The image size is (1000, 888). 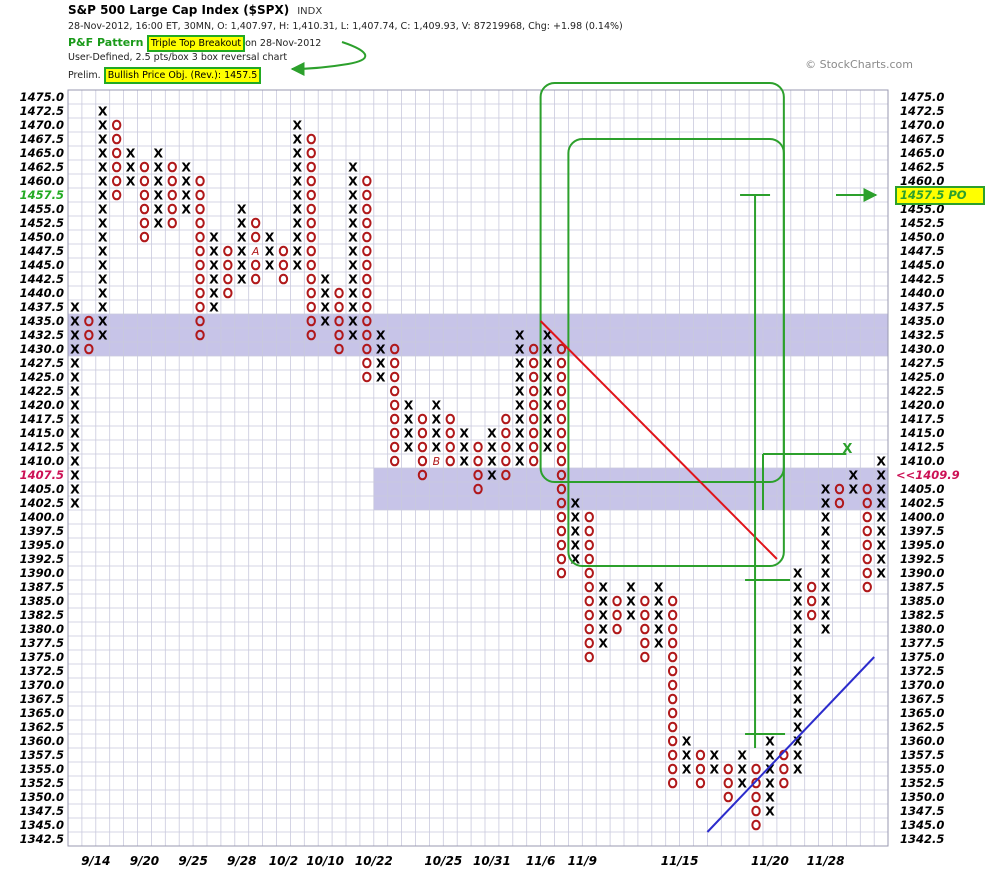 I want to click on y-tick-label-right: 1380.0, so click(x=922, y=629).